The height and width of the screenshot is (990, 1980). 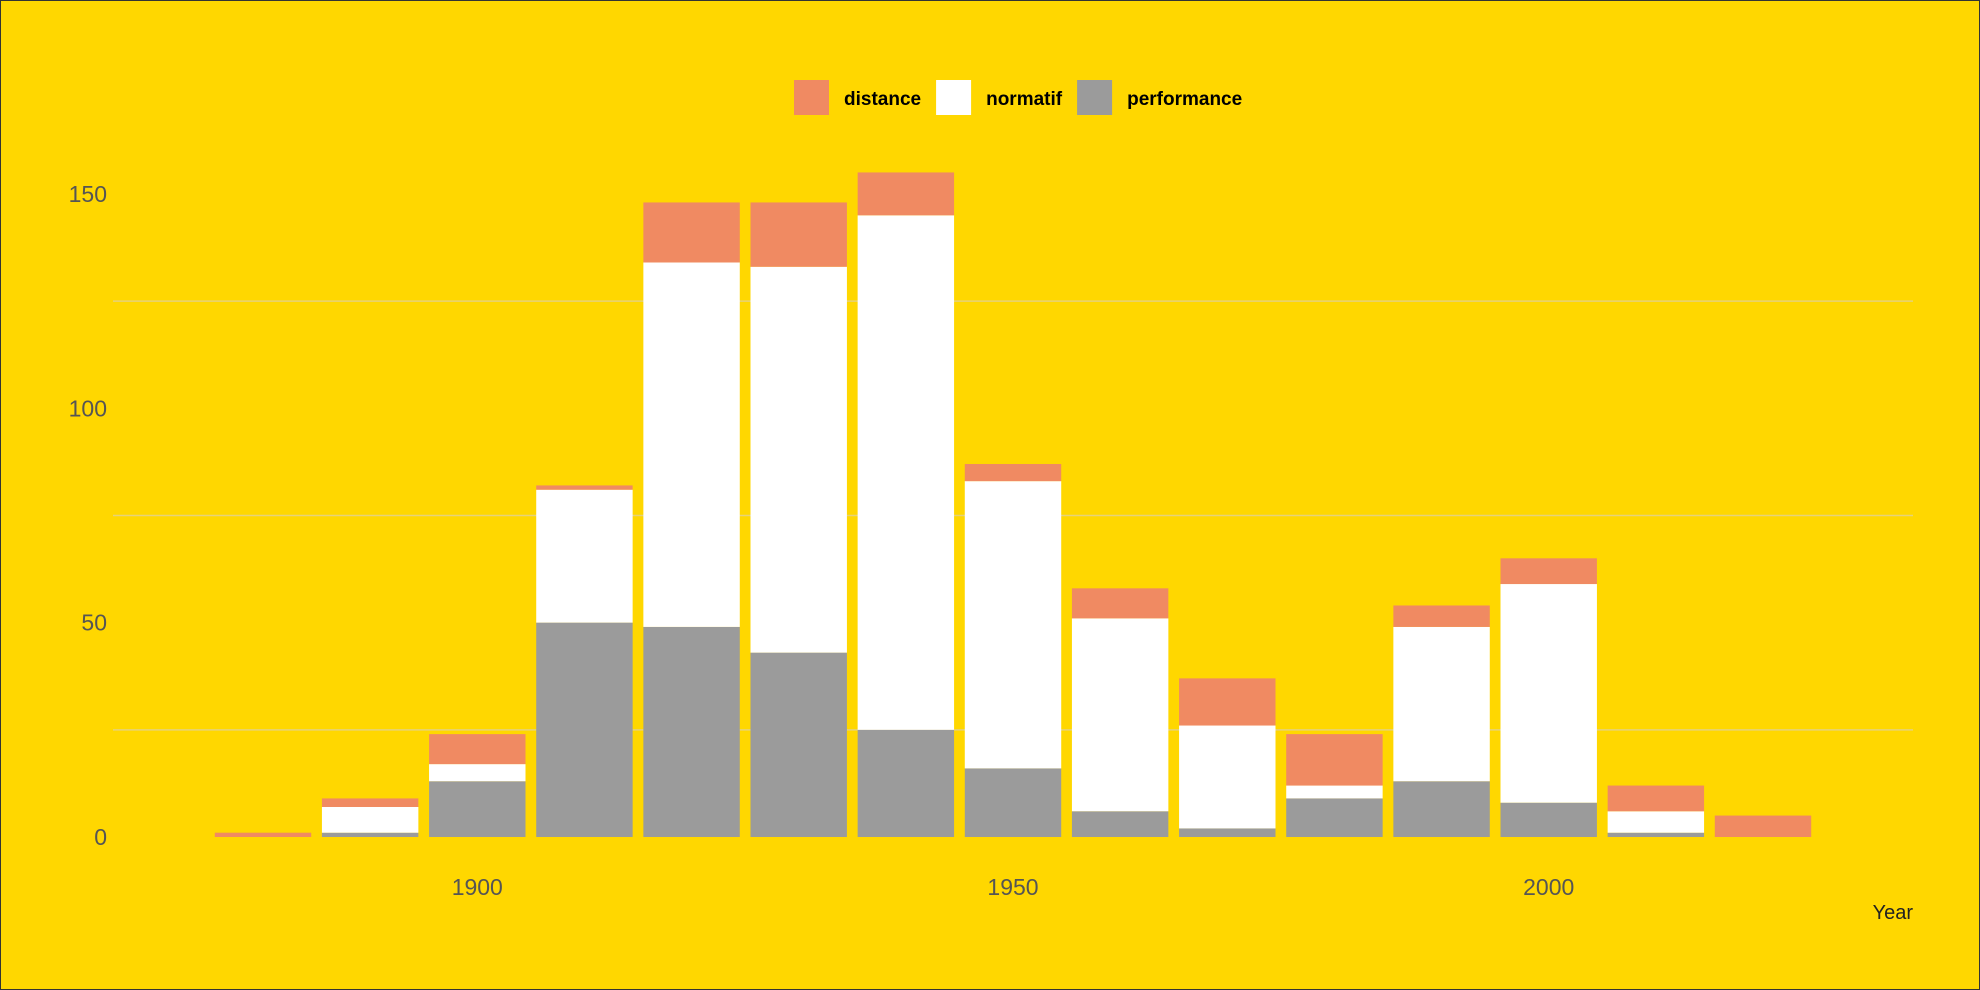 What do you see at coordinates (798, 744) in the screenshot?
I see `bar-performance-1930` at bounding box center [798, 744].